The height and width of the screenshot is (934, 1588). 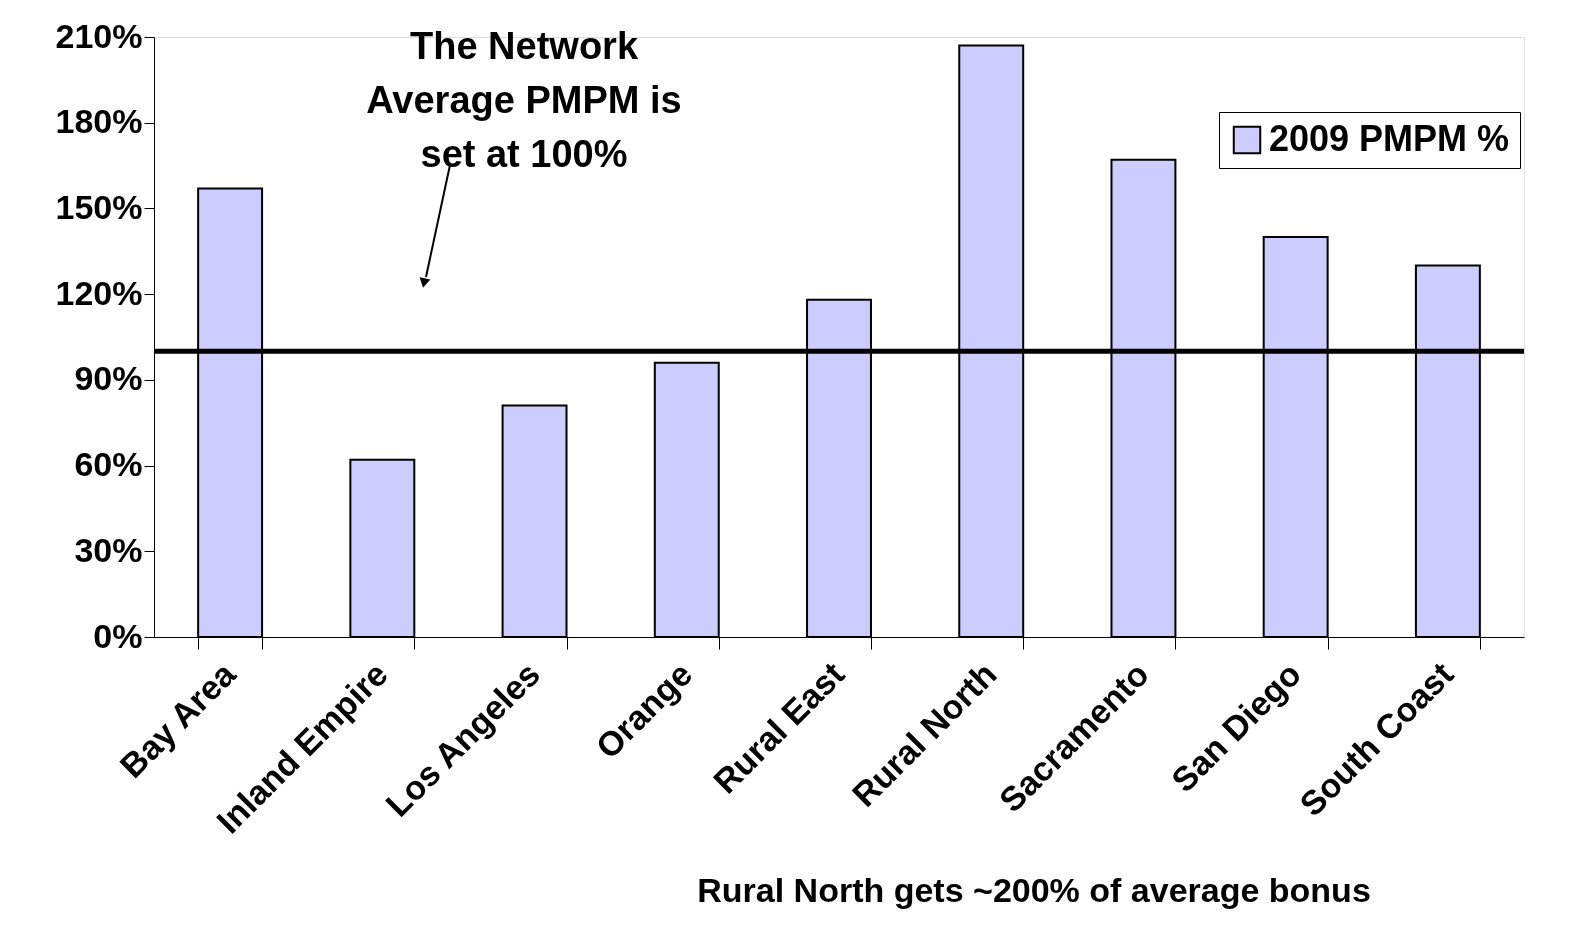 I want to click on y-tick-label: 60%, so click(x=108, y=464).